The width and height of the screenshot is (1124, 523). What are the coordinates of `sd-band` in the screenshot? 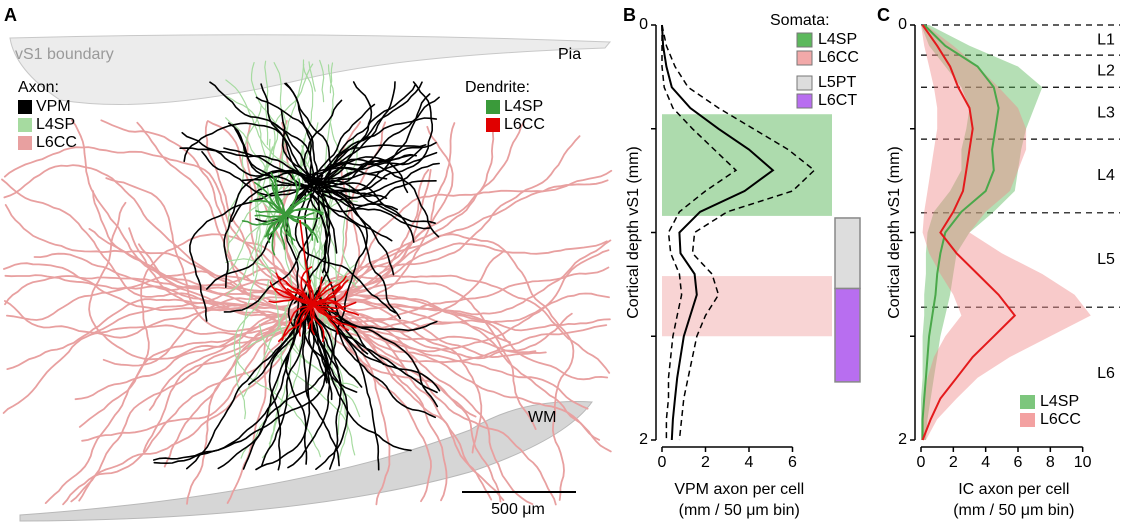 It's located at (982, 232).